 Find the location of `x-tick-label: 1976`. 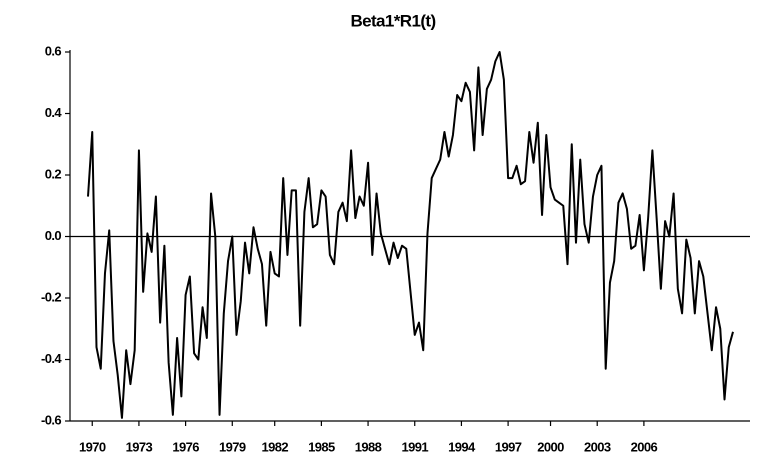

x-tick-label: 1976 is located at coordinates (185, 446).